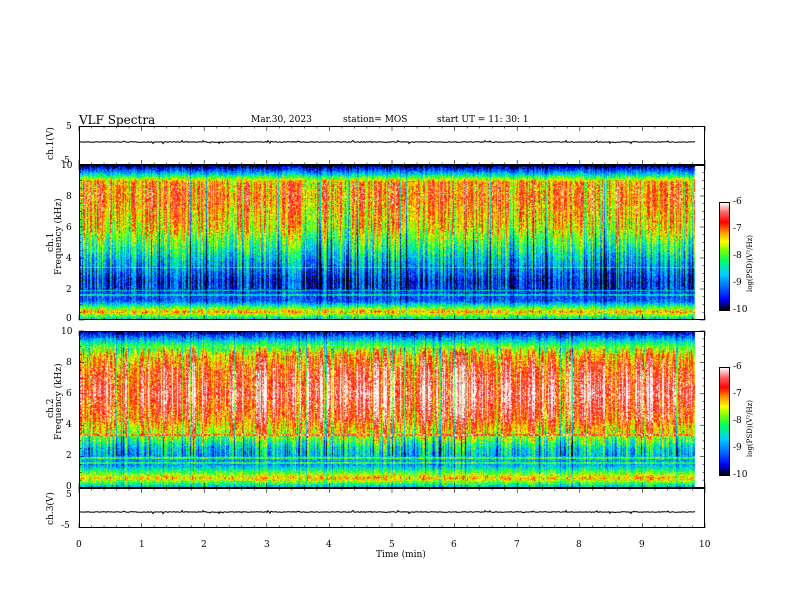 The height and width of the screenshot is (612, 792). Describe the element at coordinates (724, 256) in the screenshot. I see `ch1-colorbar` at that location.